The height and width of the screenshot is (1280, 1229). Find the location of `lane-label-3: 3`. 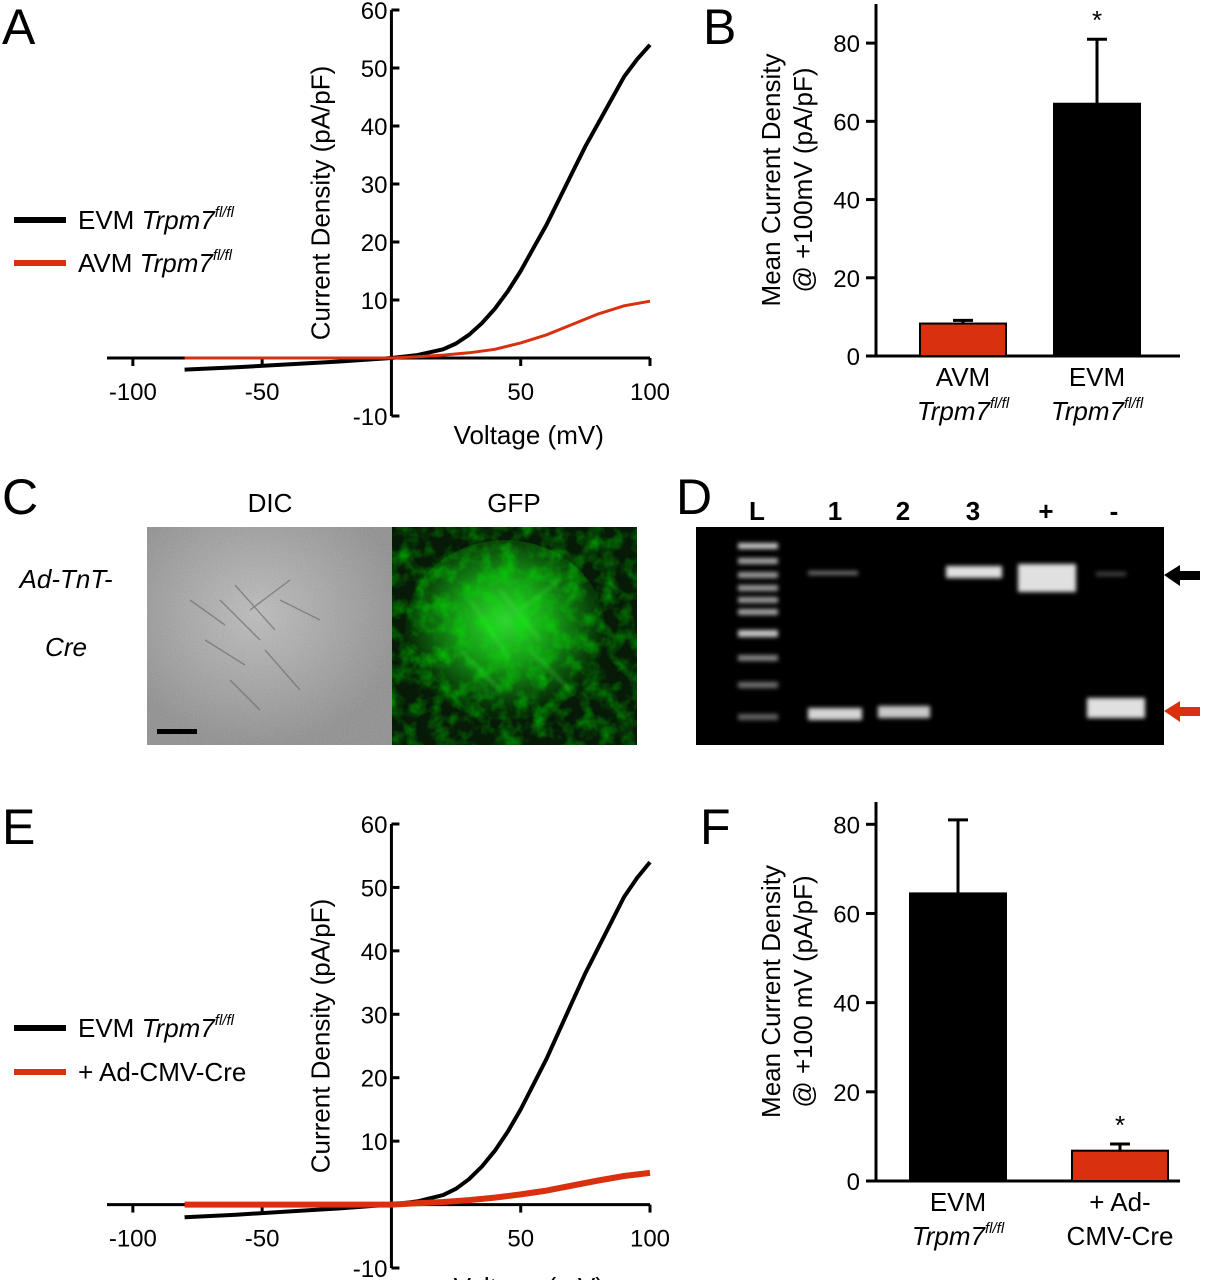

lane-label-3: 3 is located at coordinates (973, 511).